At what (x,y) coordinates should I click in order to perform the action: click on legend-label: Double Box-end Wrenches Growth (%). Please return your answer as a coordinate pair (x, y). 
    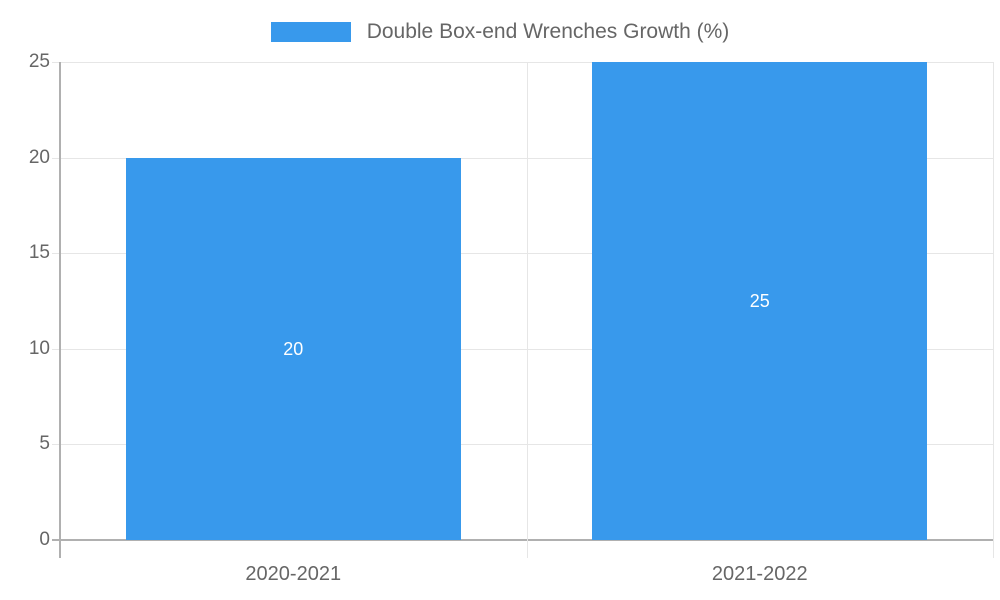
    Looking at the image, I should click on (548, 31).